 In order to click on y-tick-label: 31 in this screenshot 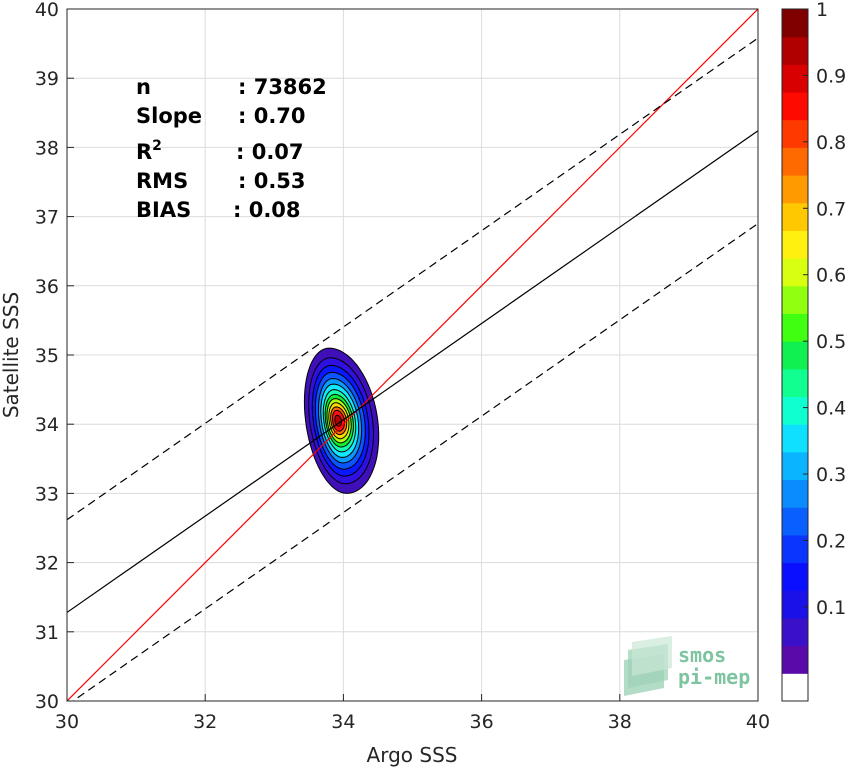, I will do `click(47, 633)`.